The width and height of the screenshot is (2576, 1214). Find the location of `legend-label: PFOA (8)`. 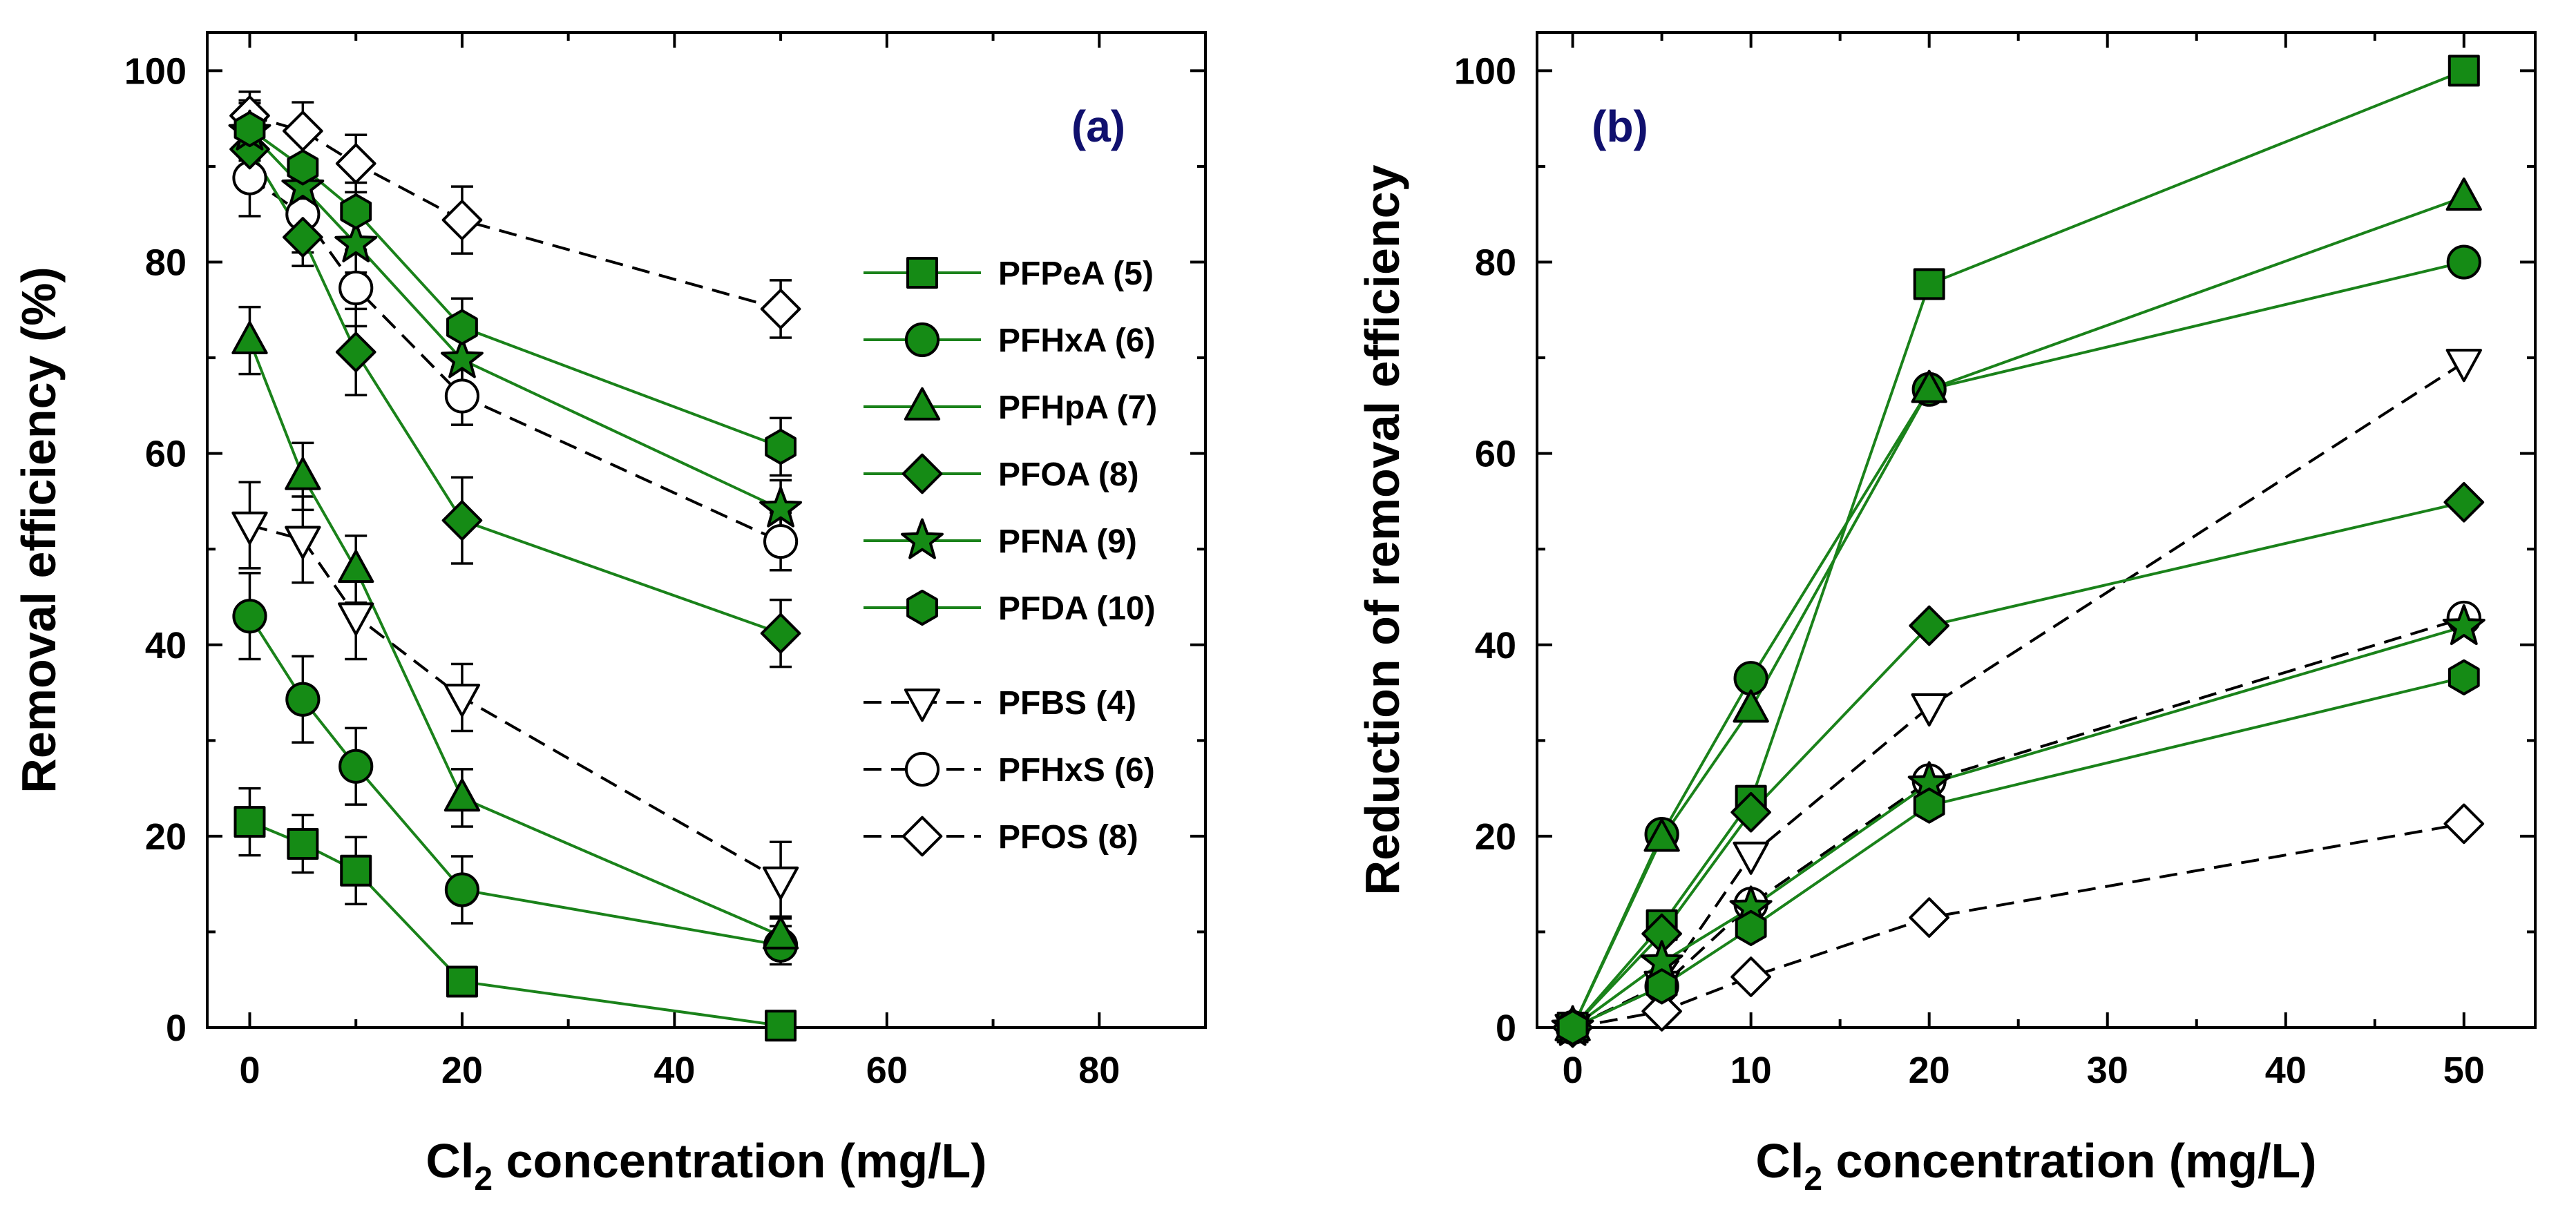

legend-label: PFOA (8) is located at coordinates (1068, 475).